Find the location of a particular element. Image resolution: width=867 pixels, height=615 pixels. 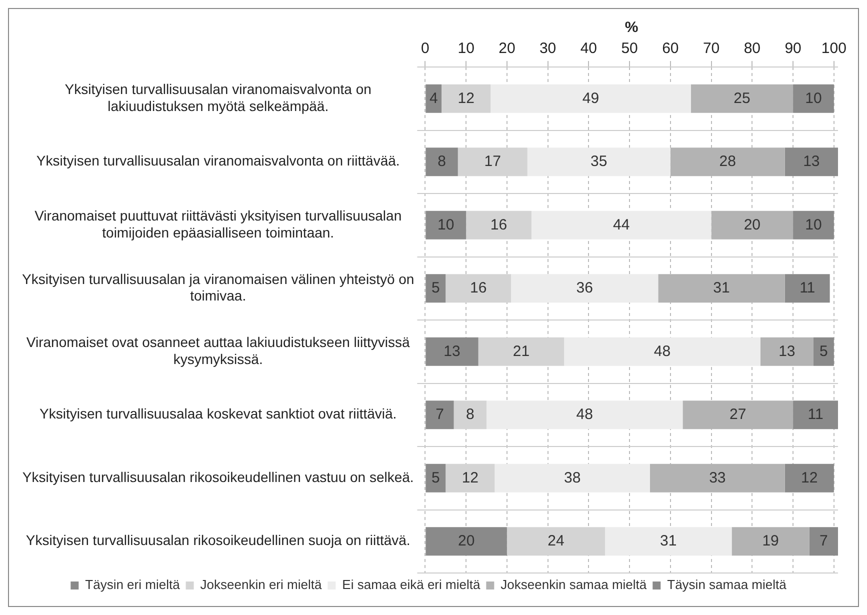

legend-label: Jokseenkin samaa mieltä is located at coordinates (574, 584).